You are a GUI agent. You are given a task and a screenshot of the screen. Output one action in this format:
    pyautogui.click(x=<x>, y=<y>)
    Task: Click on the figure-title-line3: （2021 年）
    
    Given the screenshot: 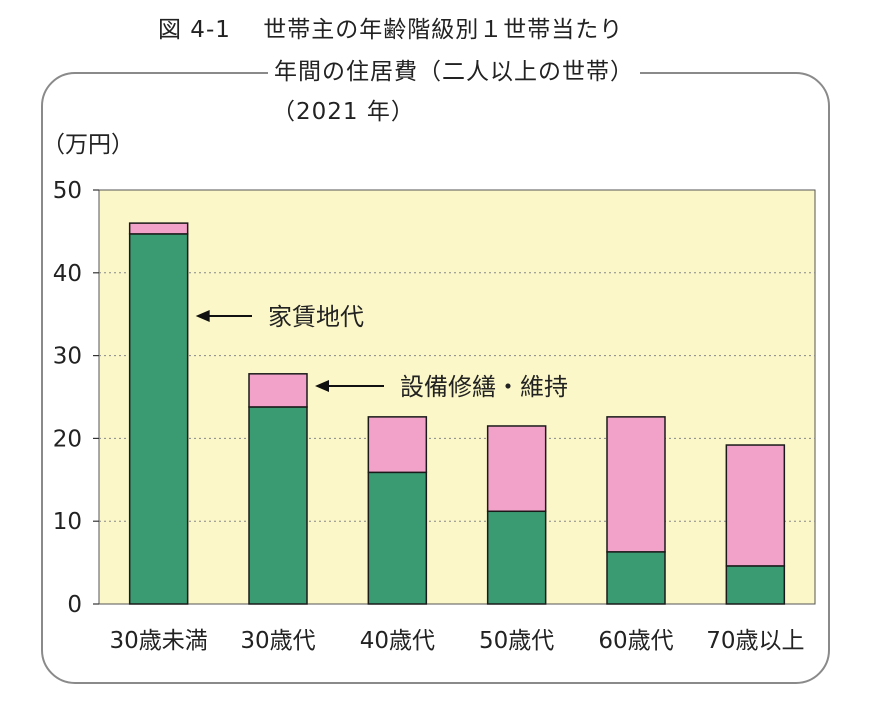 What is the action you would take?
    pyautogui.click(x=343, y=109)
    